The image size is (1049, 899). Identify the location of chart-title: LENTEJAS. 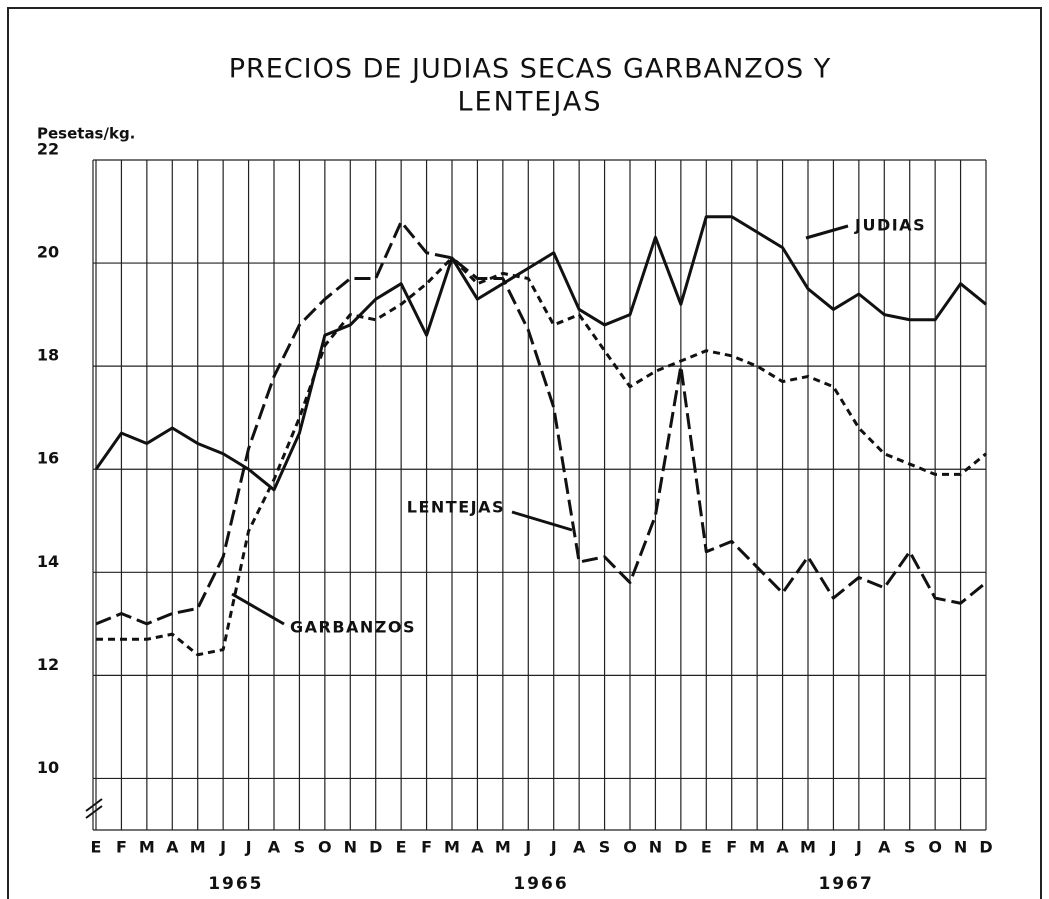
(530, 102).